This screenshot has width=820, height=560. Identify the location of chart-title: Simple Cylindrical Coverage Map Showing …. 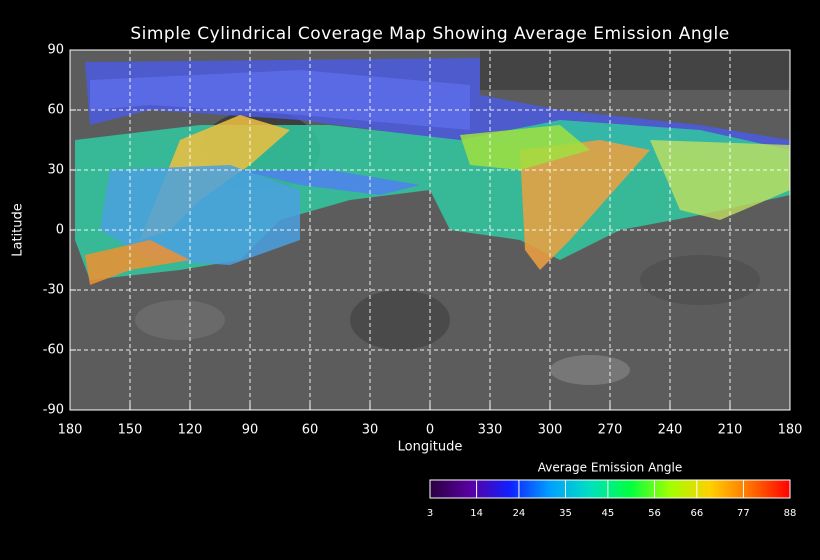
(429, 34).